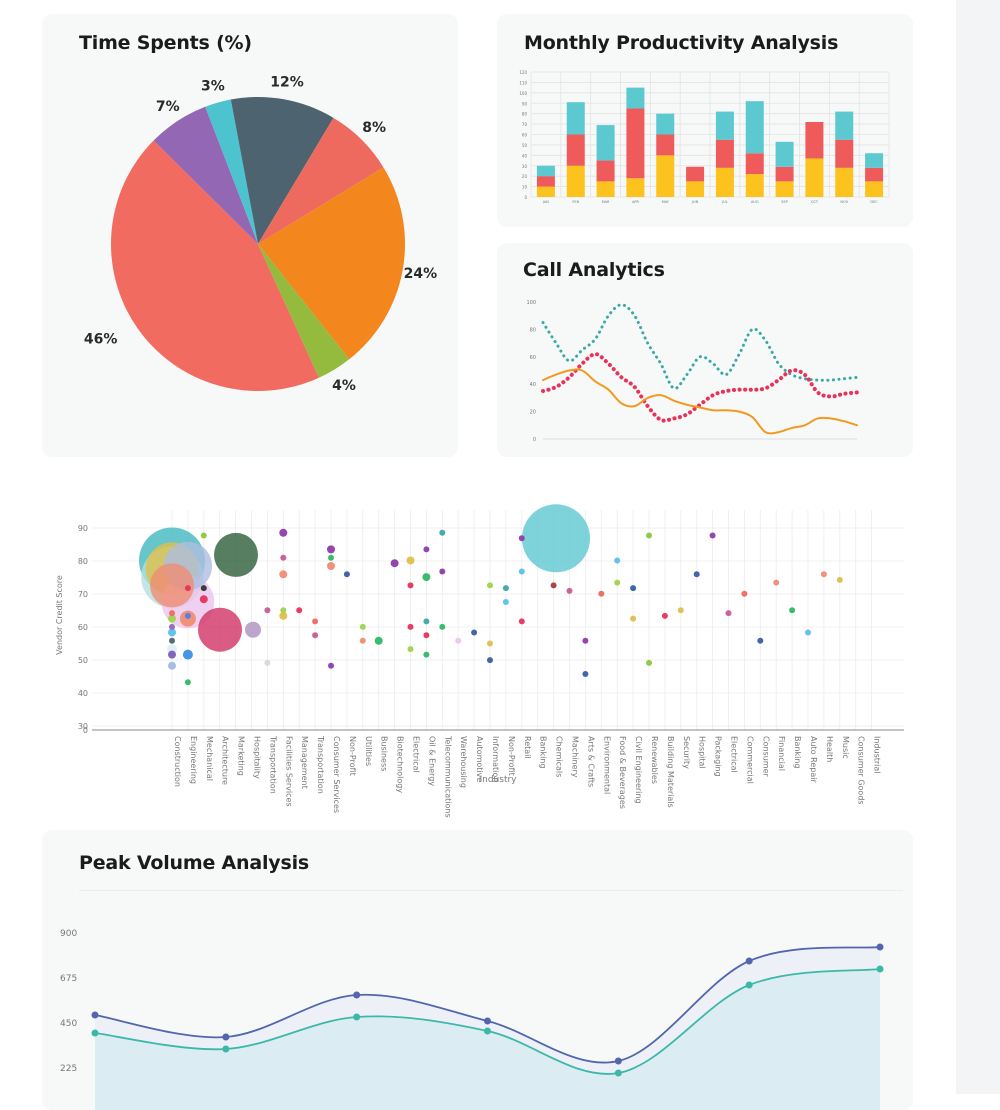  What do you see at coordinates (165, 43) in the screenshot?
I see `pie-title: Time Spents (%)` at bounding box center [165, 43].